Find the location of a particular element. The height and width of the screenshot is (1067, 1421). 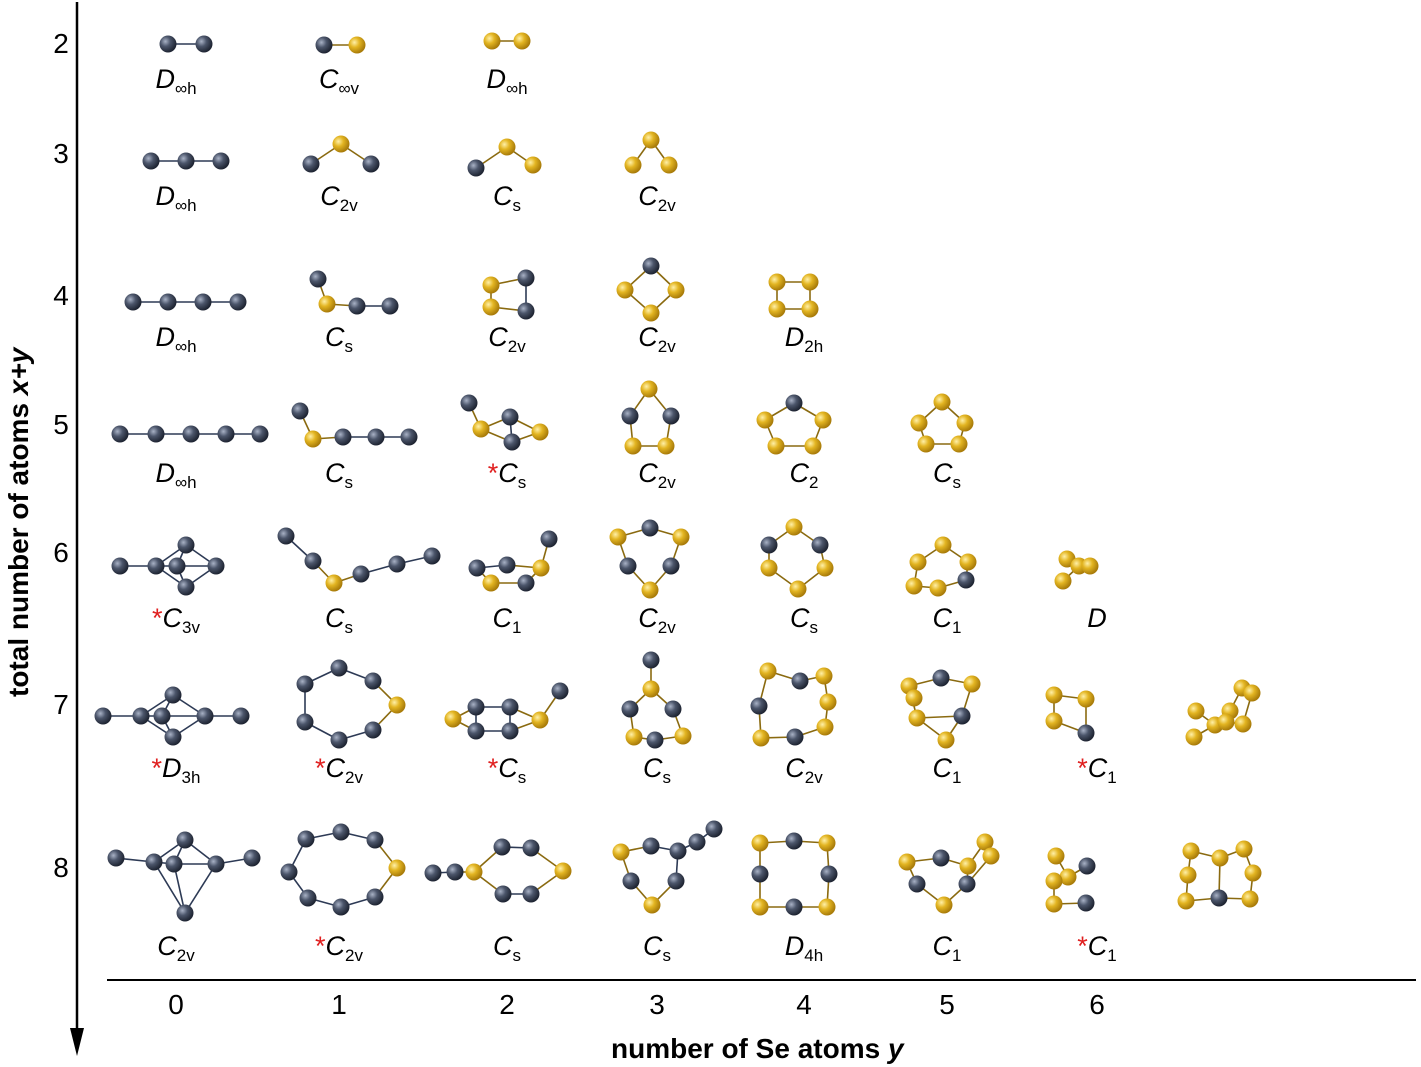

point-group-label: *C1 is located at coordinates (1096, 948).